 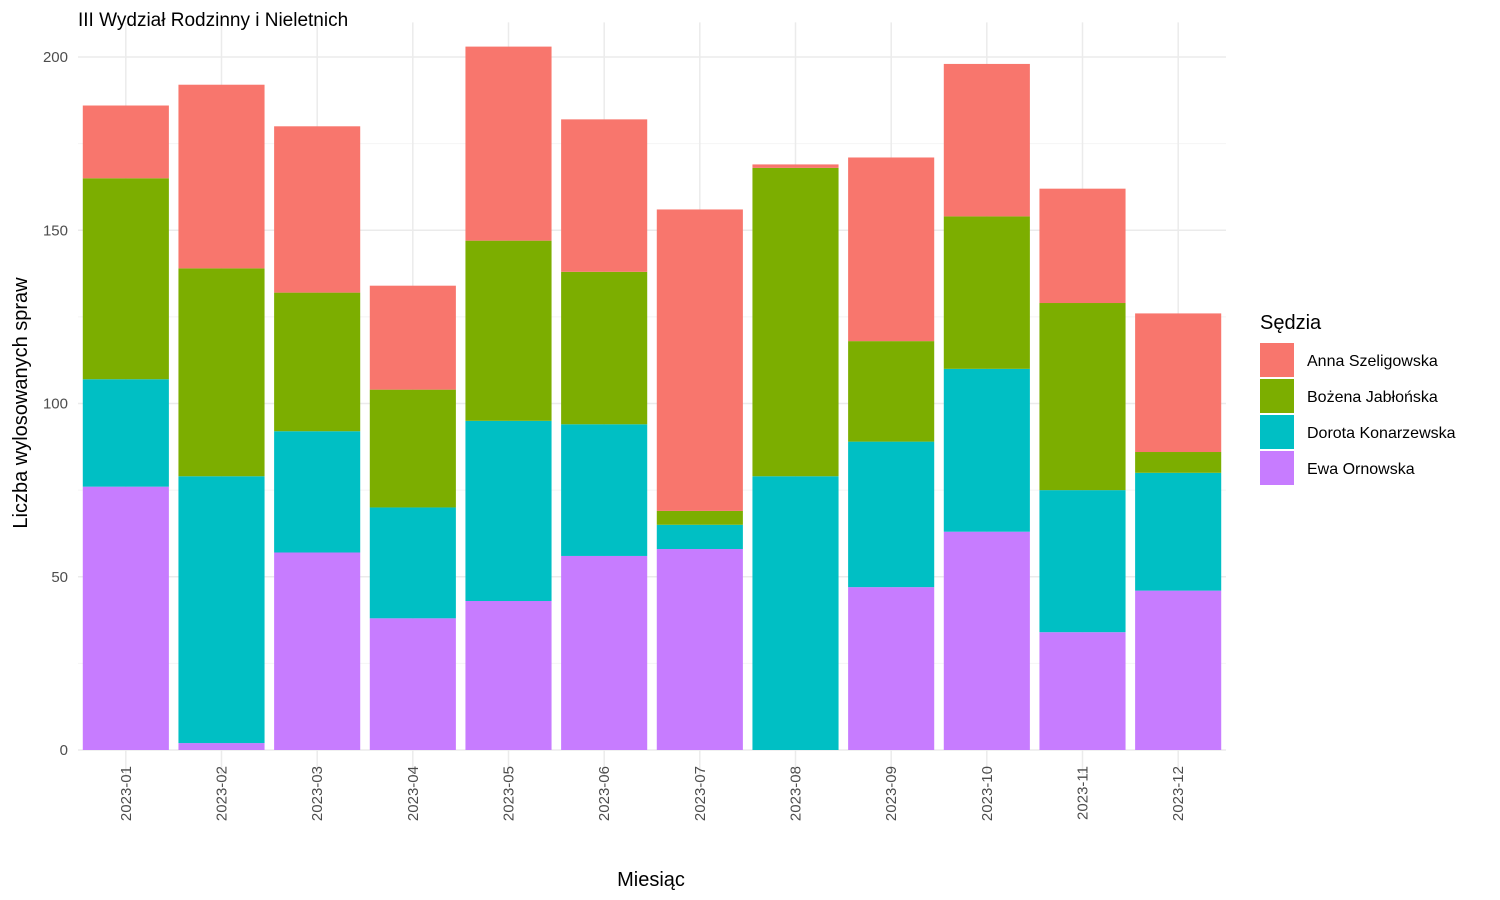 I want to click on legend-label: Ewa Ornowska, so click(x=1361, y=469).